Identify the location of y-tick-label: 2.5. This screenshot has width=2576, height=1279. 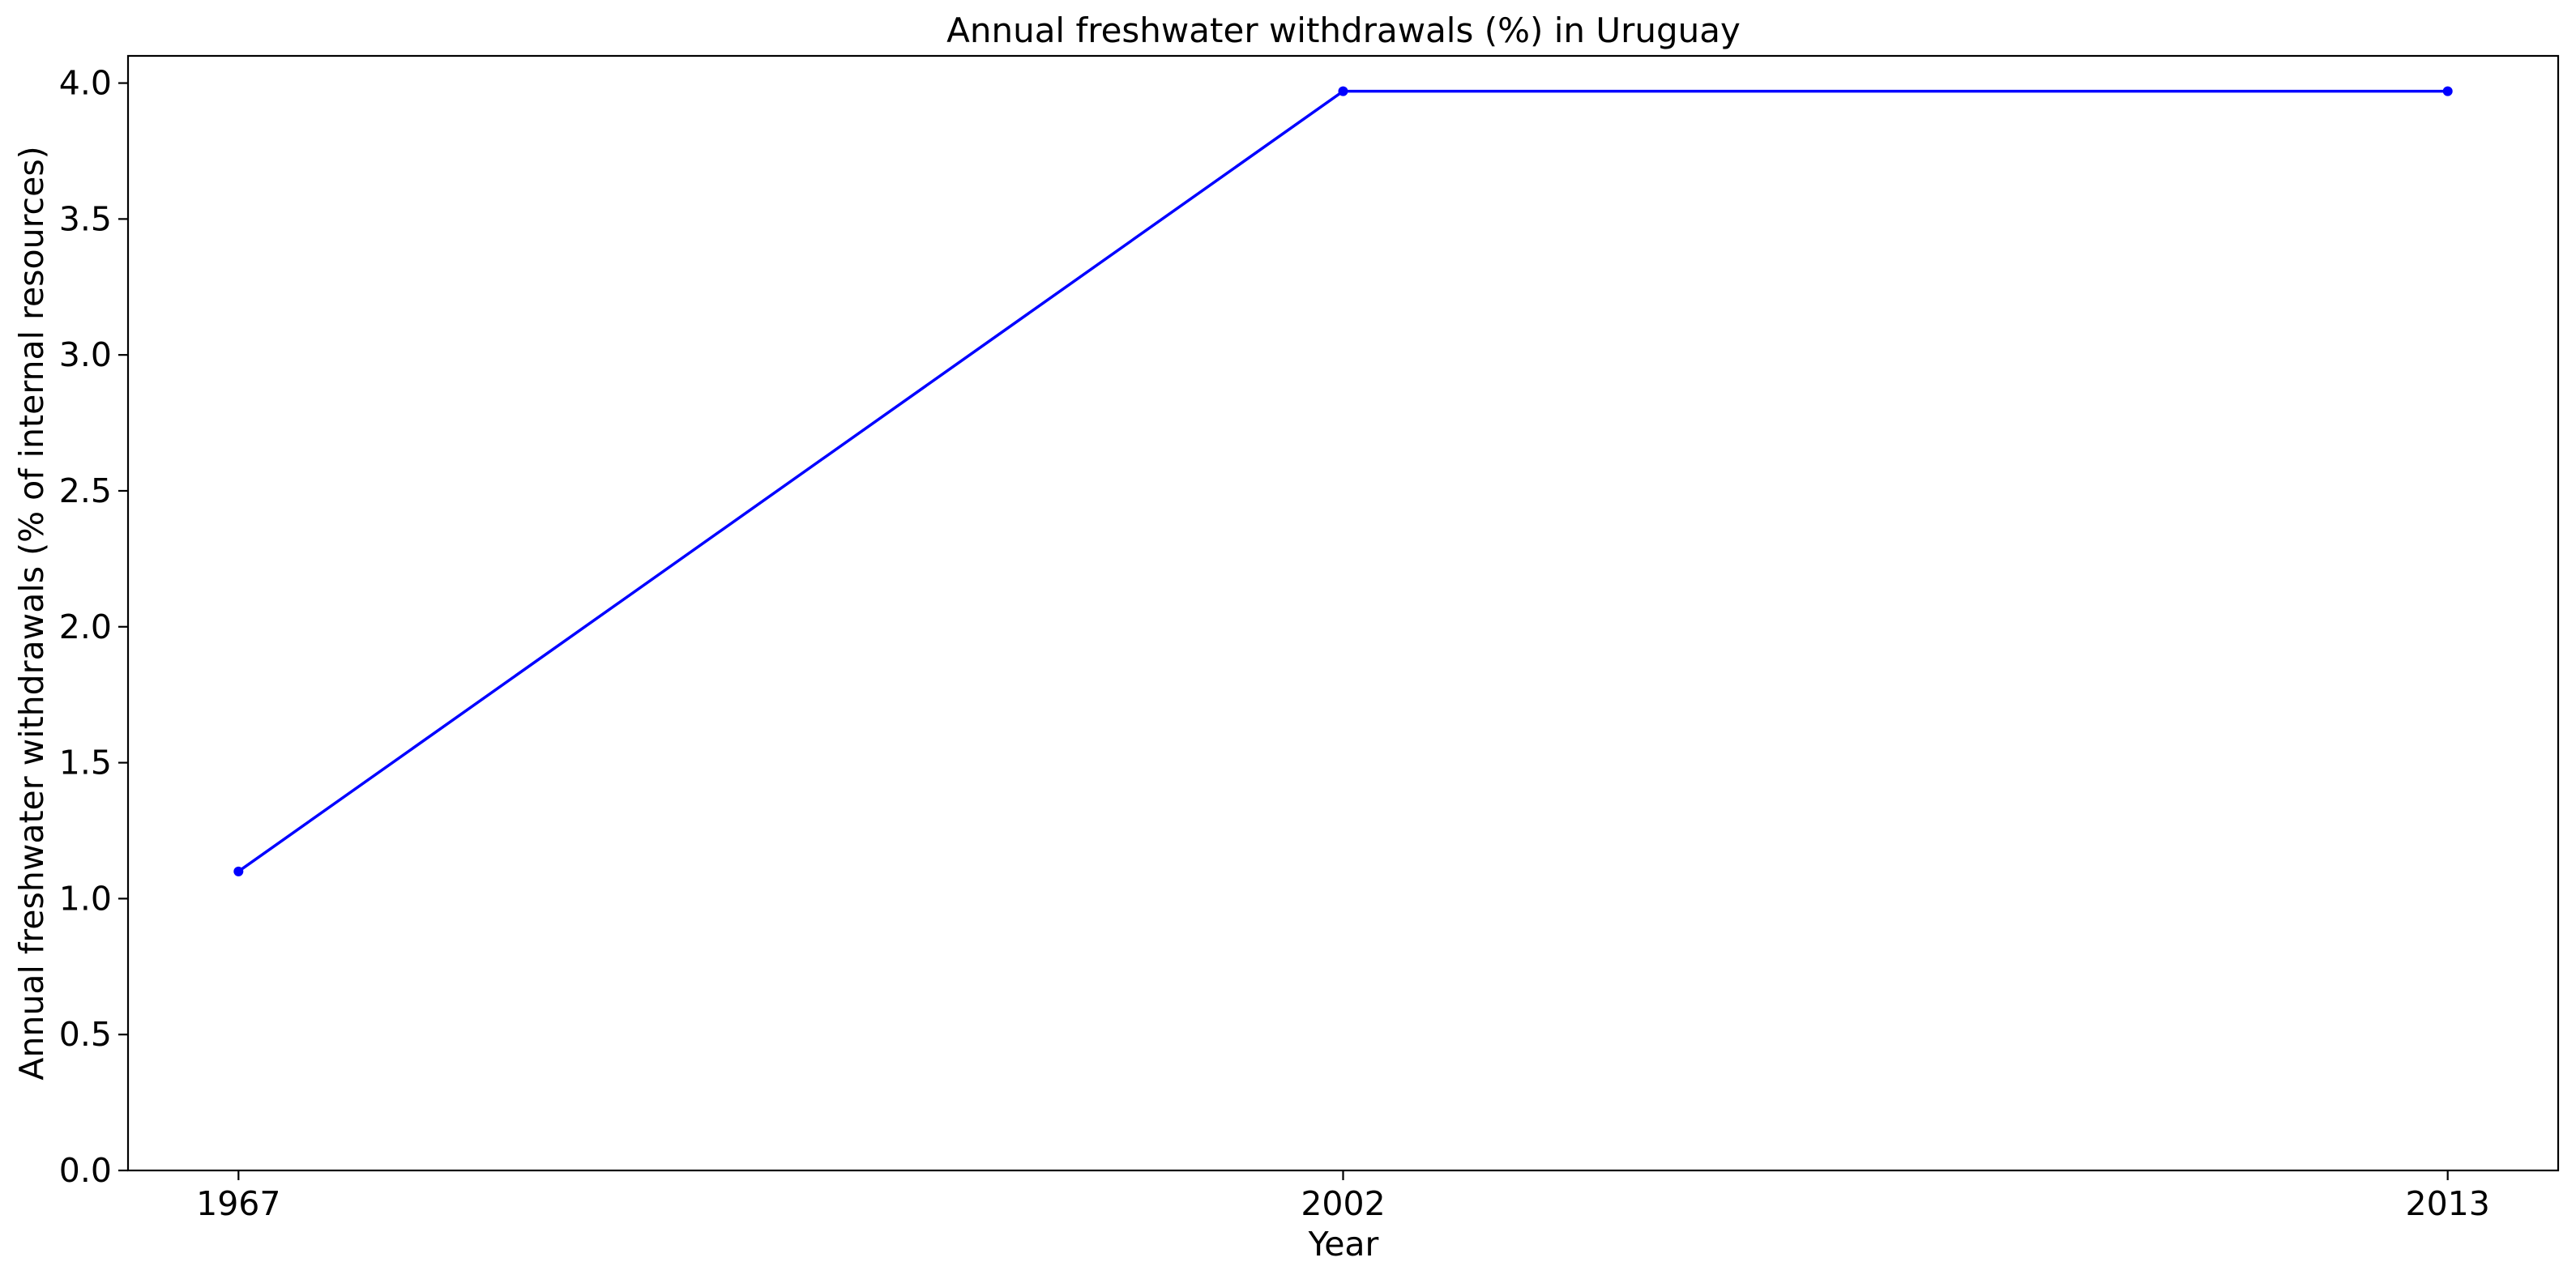
(85, 490).